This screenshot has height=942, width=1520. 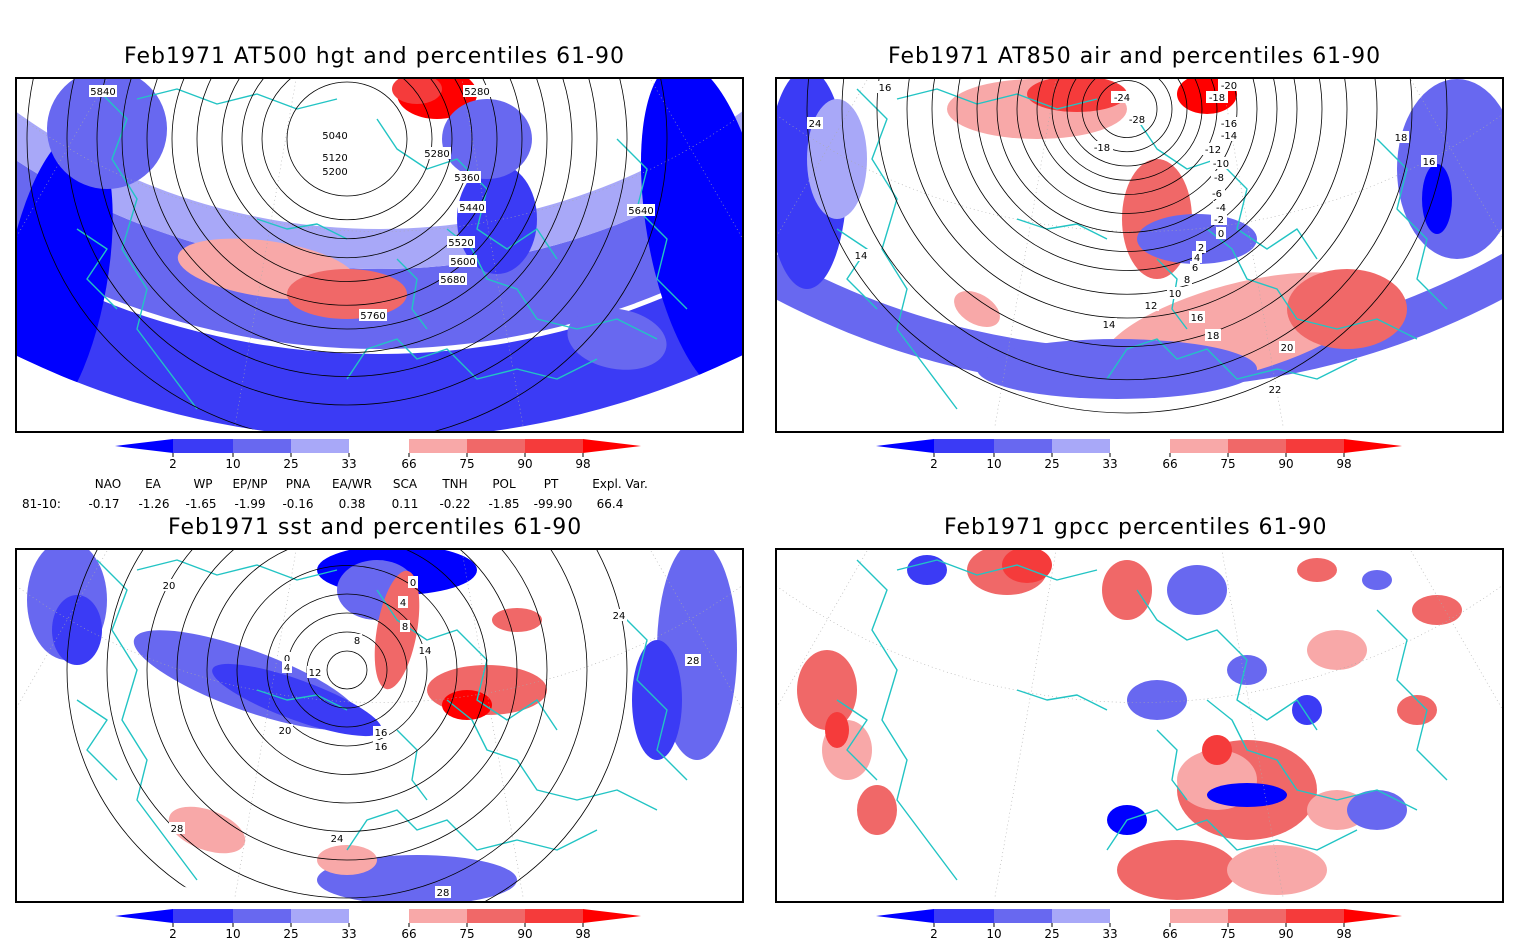 I want to click on contour-label: 24, so click(x=815, y=124).